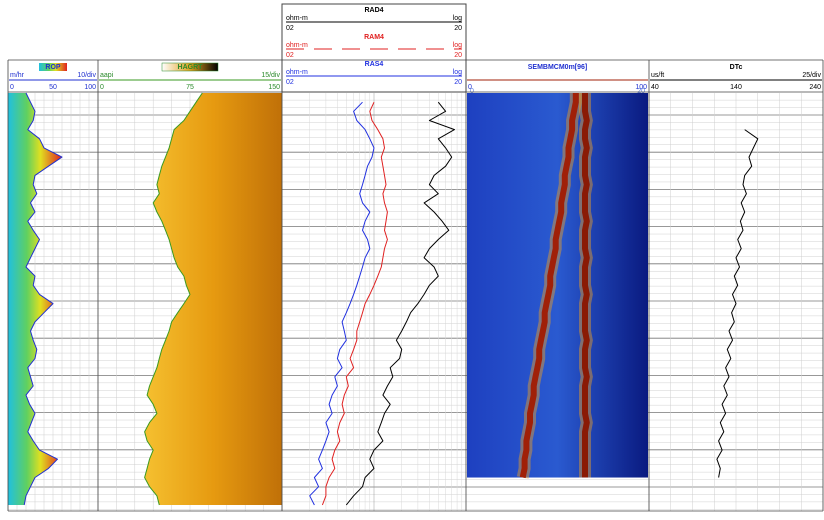 This screenshot has height=520, width=824. Describe the element at coordinates (811, 75) in the screenshot. I see `scale-label: 25/div` at that location.